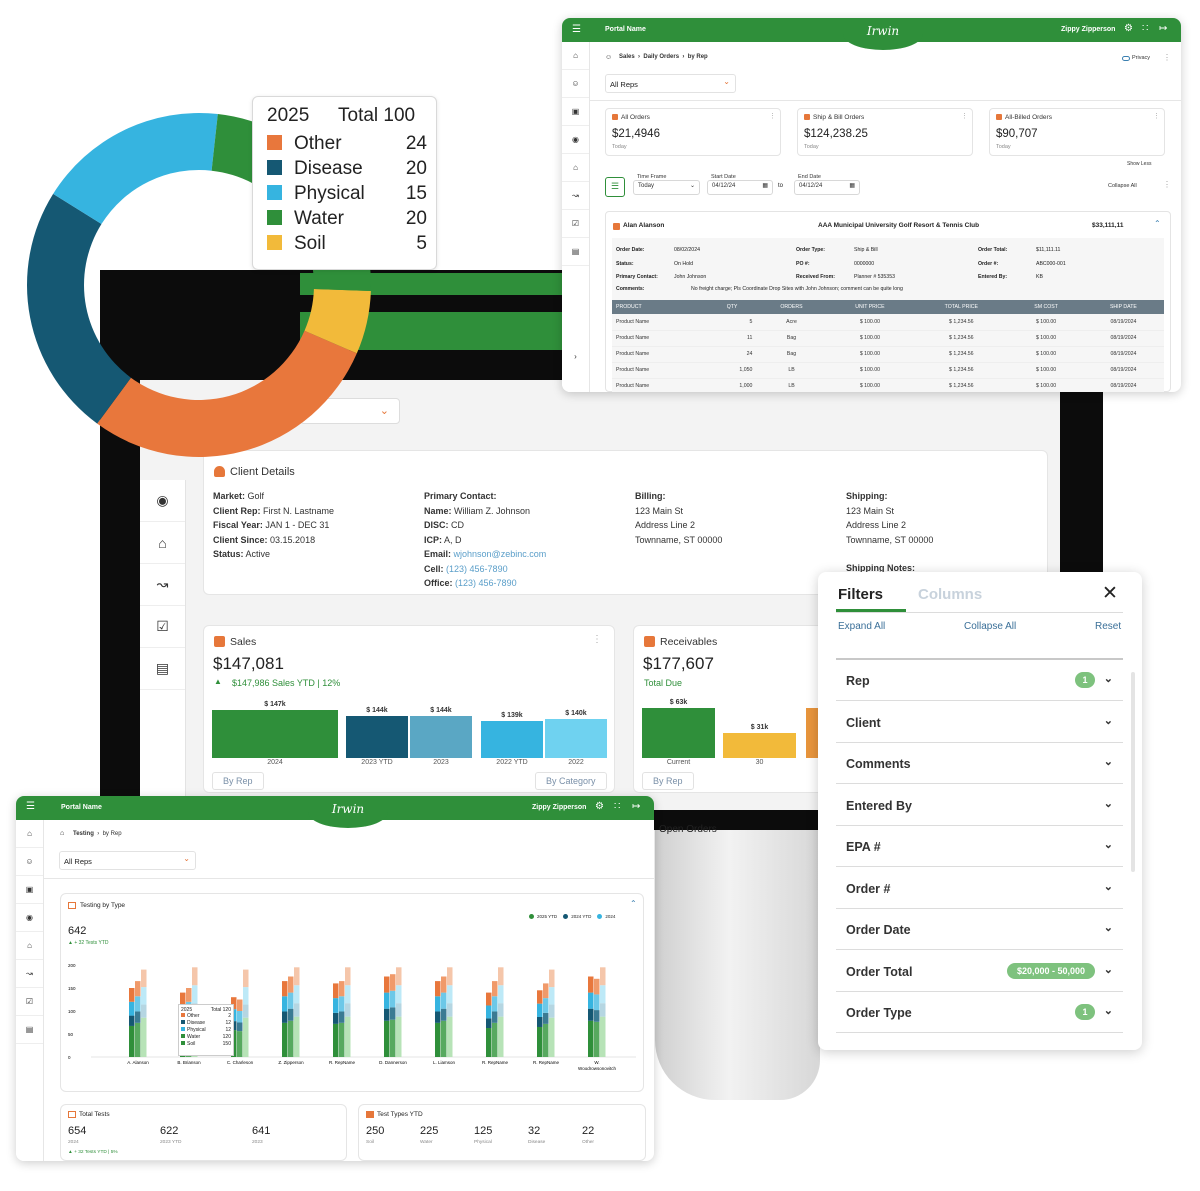  Describe the element at coordinates (979, 805) in the screenshot. I see `filter-row: Entered By ⌄` at that location.